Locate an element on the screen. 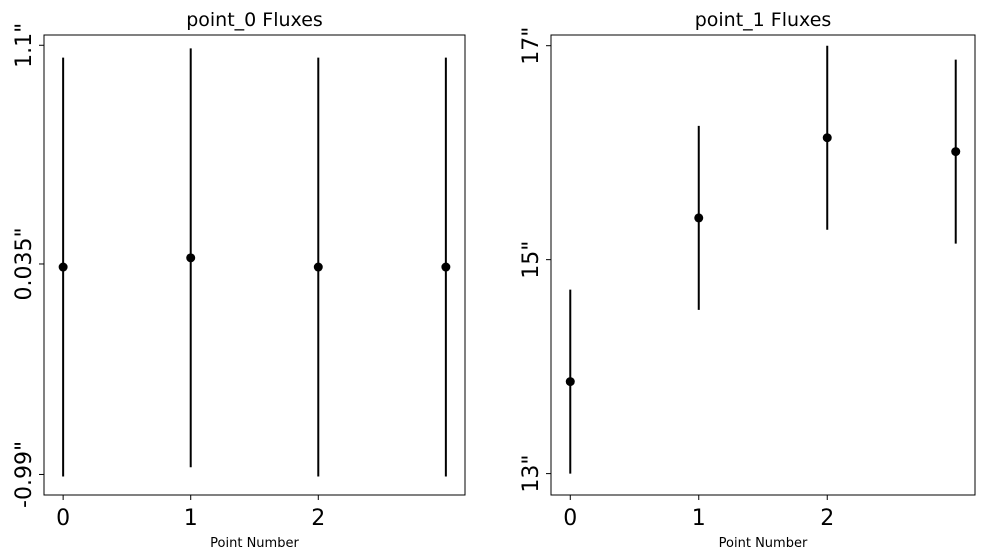  y-tick-label: 13" is located at coordinates (531, 474).